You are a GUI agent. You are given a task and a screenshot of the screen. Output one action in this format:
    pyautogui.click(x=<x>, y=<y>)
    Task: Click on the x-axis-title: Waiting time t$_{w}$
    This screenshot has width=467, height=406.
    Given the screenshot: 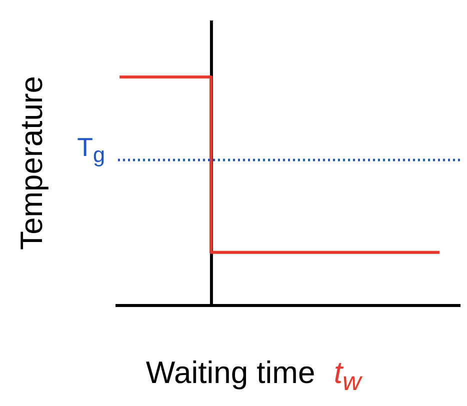 What is the action you would take?
    pyautogui.click(x=254, y=375)
    